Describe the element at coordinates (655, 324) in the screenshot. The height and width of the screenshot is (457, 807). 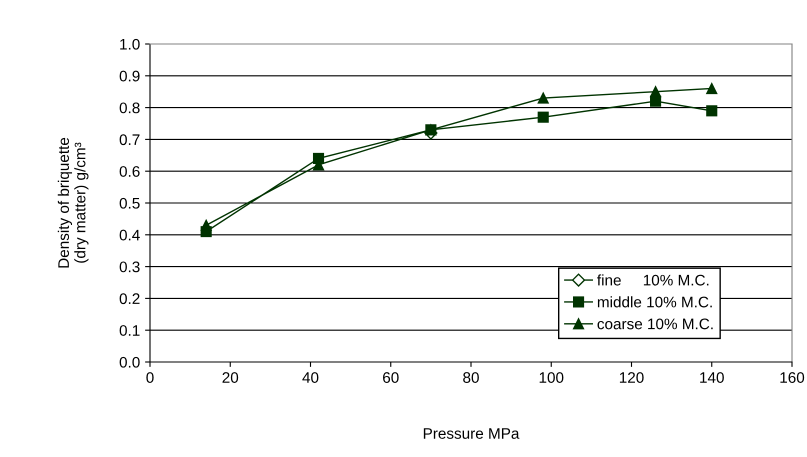
I see `legend-label: coarse 10% M.C.` at that location.